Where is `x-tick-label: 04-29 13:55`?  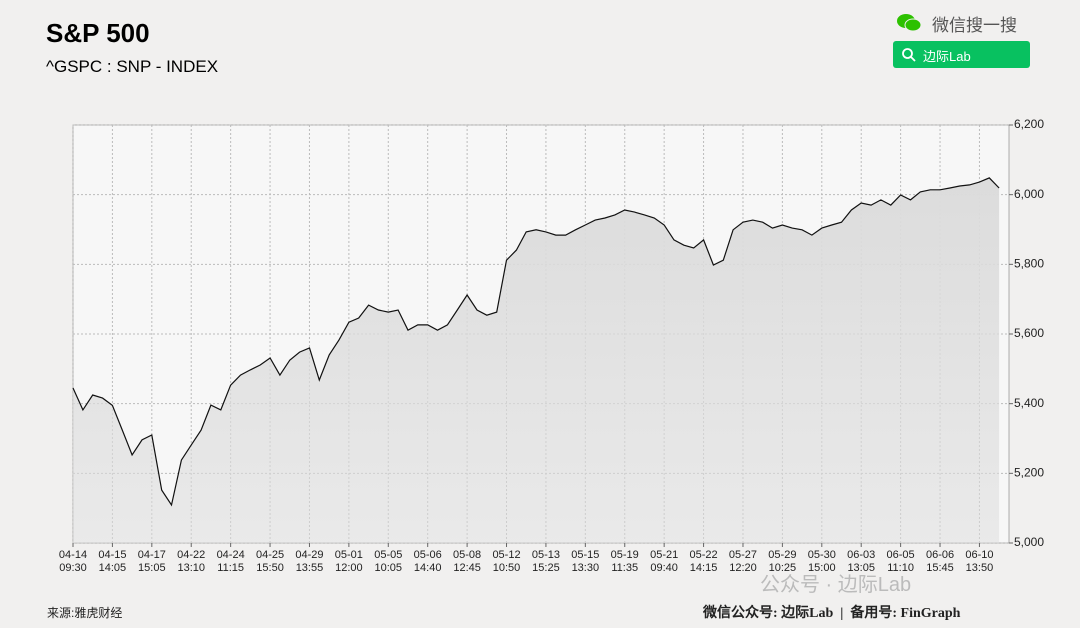 x-tick-label: 04-29 13:55 is located at coordinates (309, 561).